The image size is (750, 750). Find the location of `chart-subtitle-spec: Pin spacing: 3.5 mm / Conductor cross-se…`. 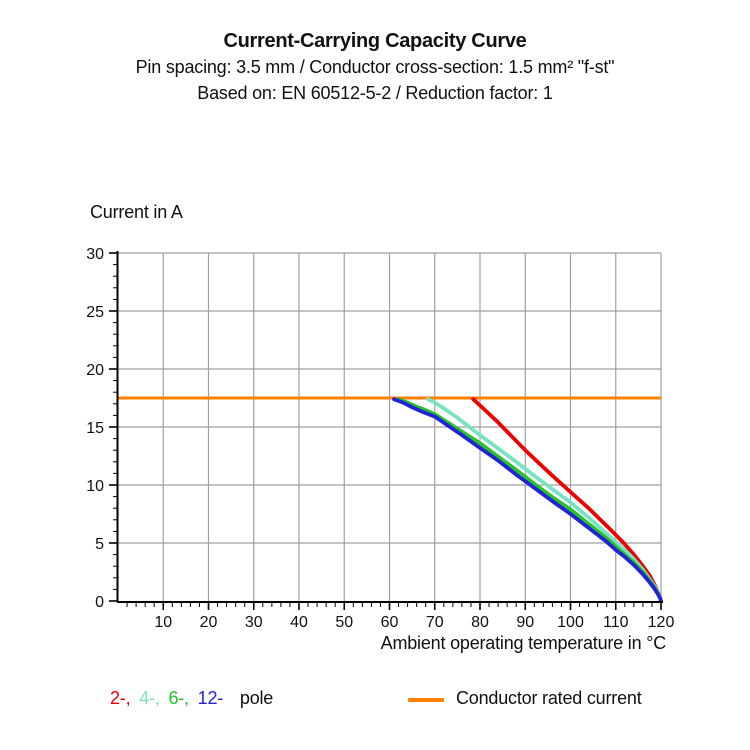

chart-subtitle-spec: Pin spacing: 3.5 mm / Conductor cross-se… is located at coordinates (375, 67).